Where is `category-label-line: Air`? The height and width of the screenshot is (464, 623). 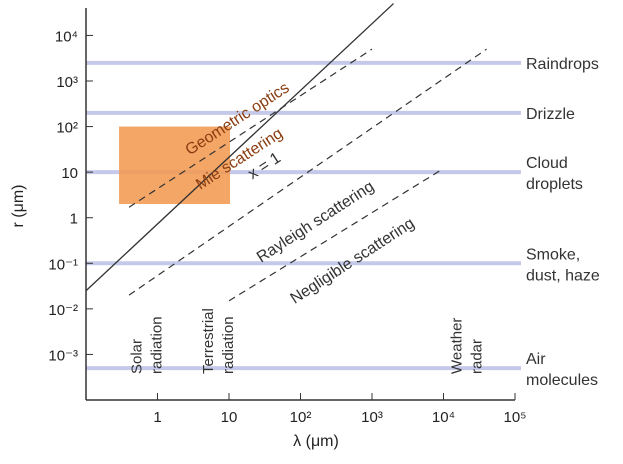
category-label-line: Air is located at coordinates (536, 359).